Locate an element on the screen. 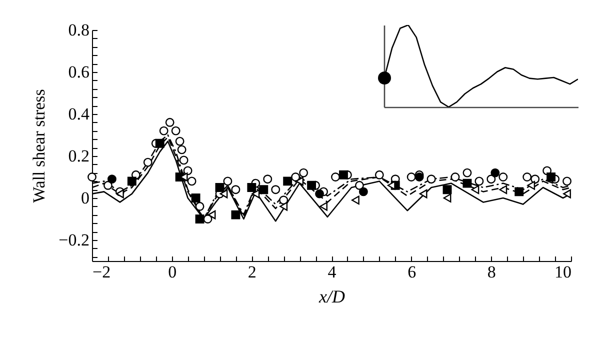  x-tick-label: −2 is located at coordinates (101, 272).